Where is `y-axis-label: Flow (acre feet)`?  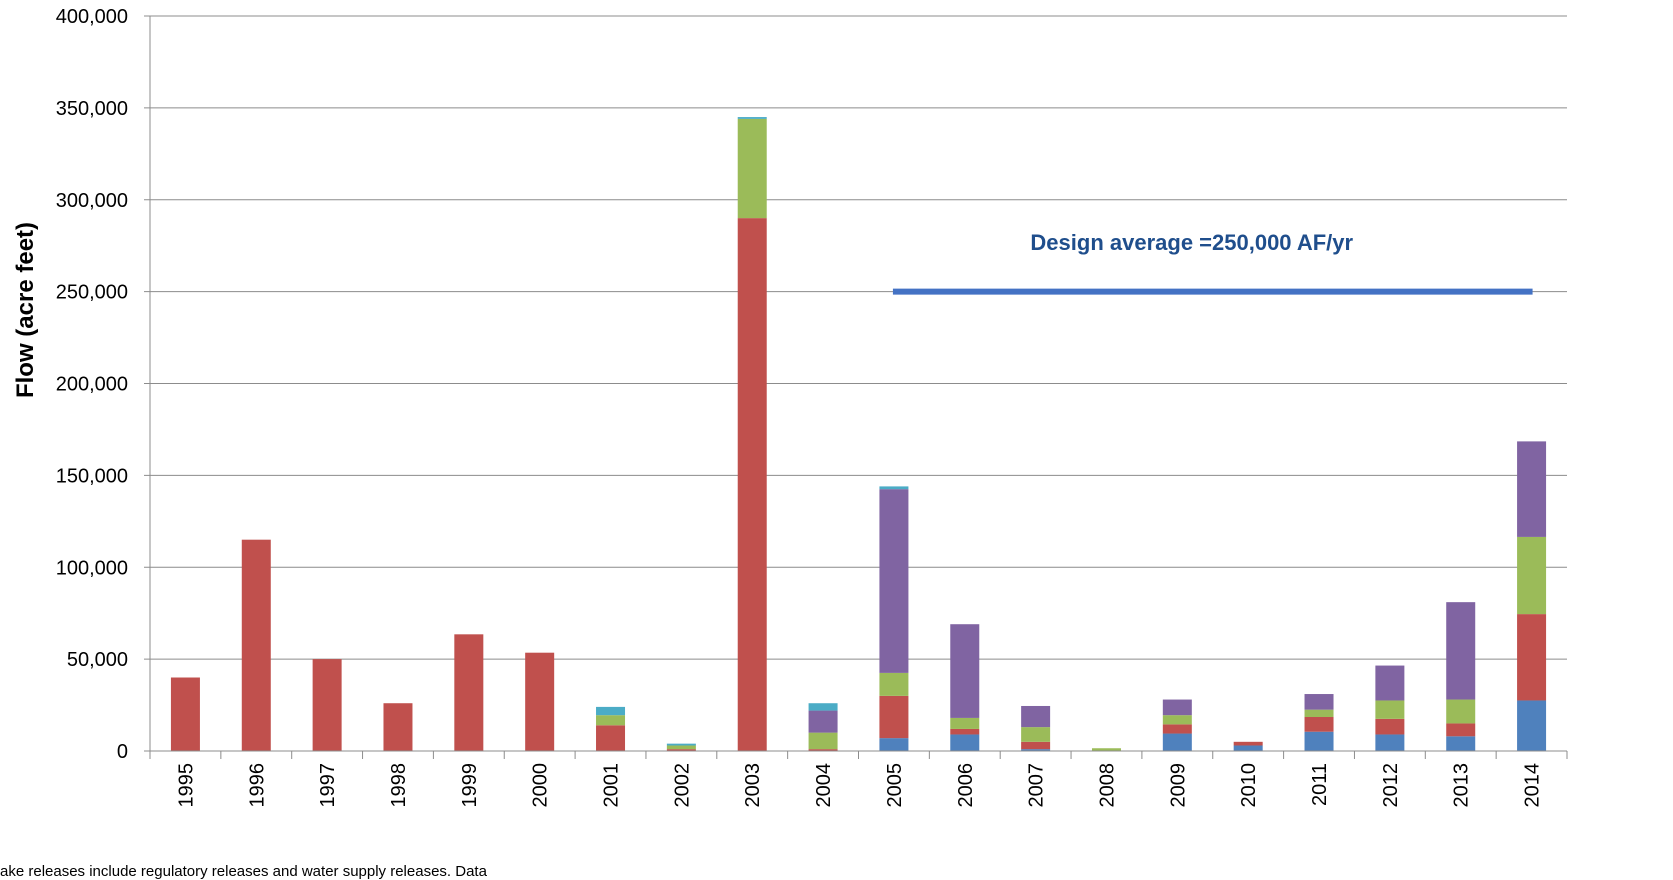 y-axis-label: Flow (acre feet) is located at coordinates (25, 310).